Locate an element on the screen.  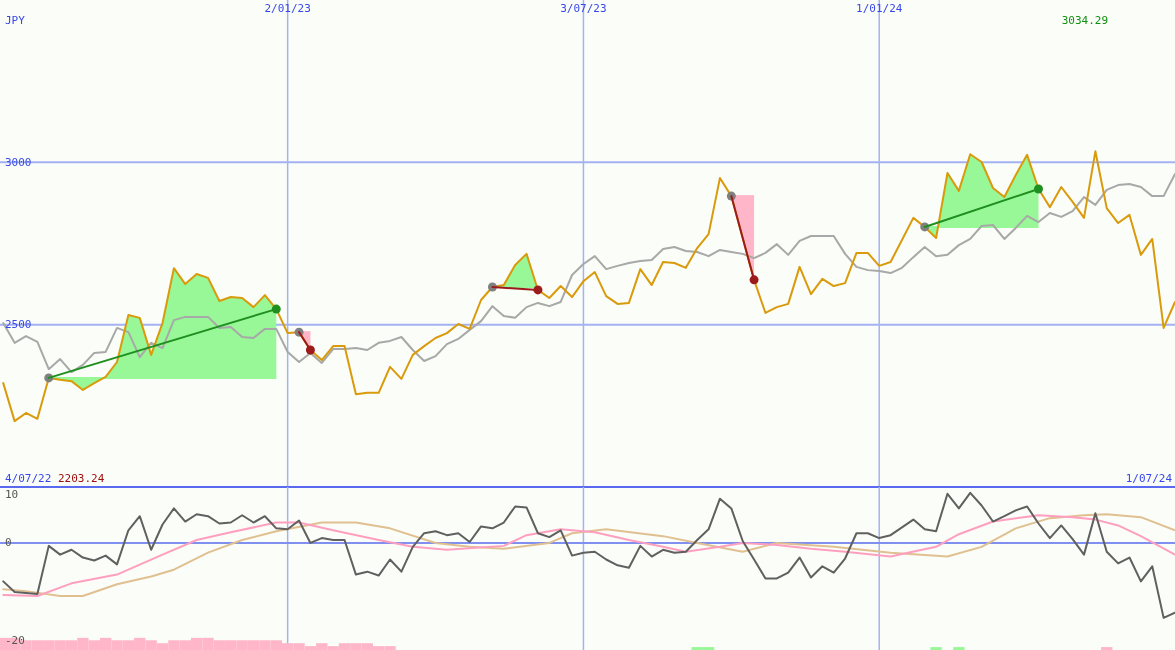
annotation: 4/07/22 is located at coordinates (28, 478).